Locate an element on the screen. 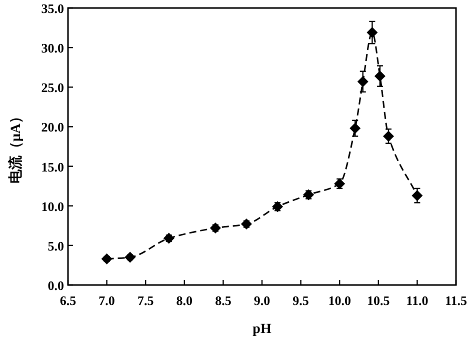  y-tick-label: 10.0 is located at coordinates (52, 206).